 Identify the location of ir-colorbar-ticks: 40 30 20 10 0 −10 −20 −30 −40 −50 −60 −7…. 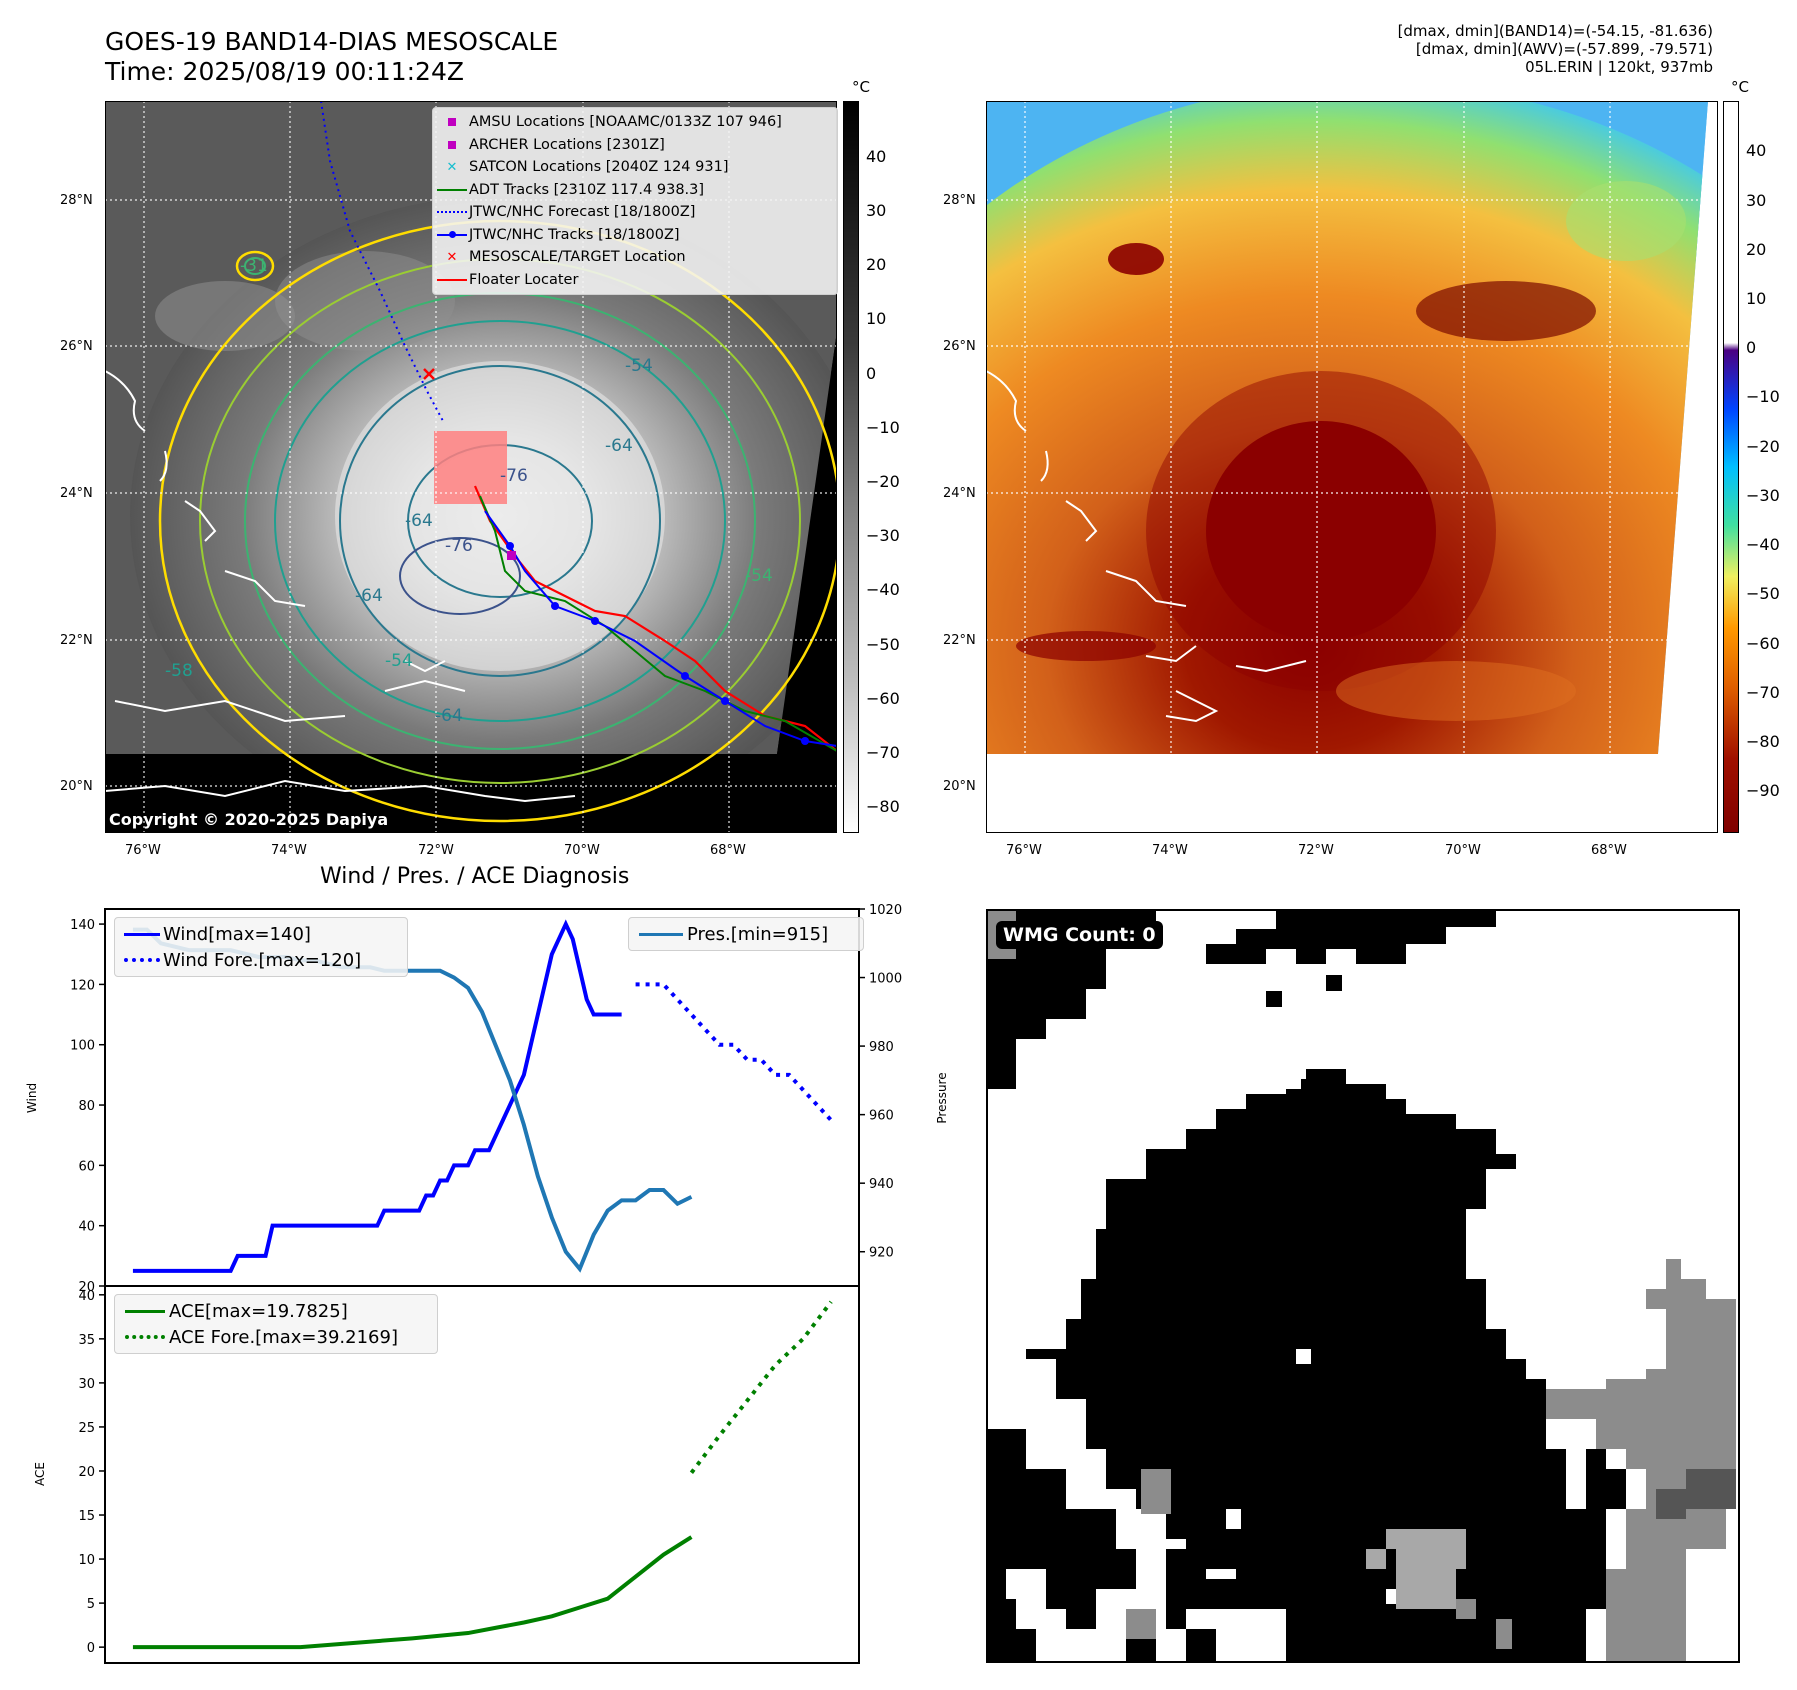
(896, 467).